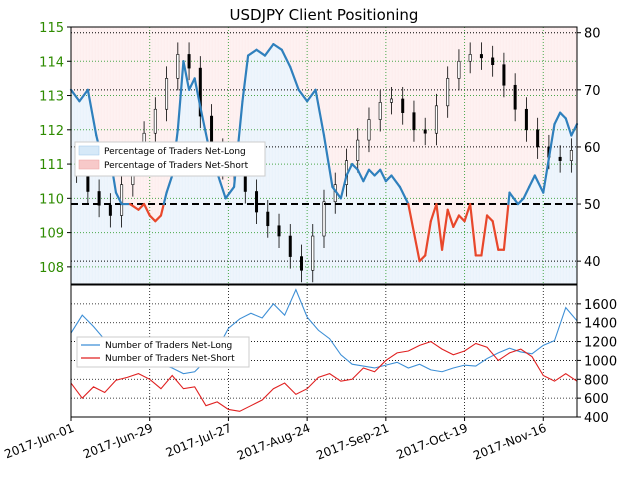 The height and width of the screenshot is (479, 624). I want to click on bottom-axis-label: 800, so click(596, 380).